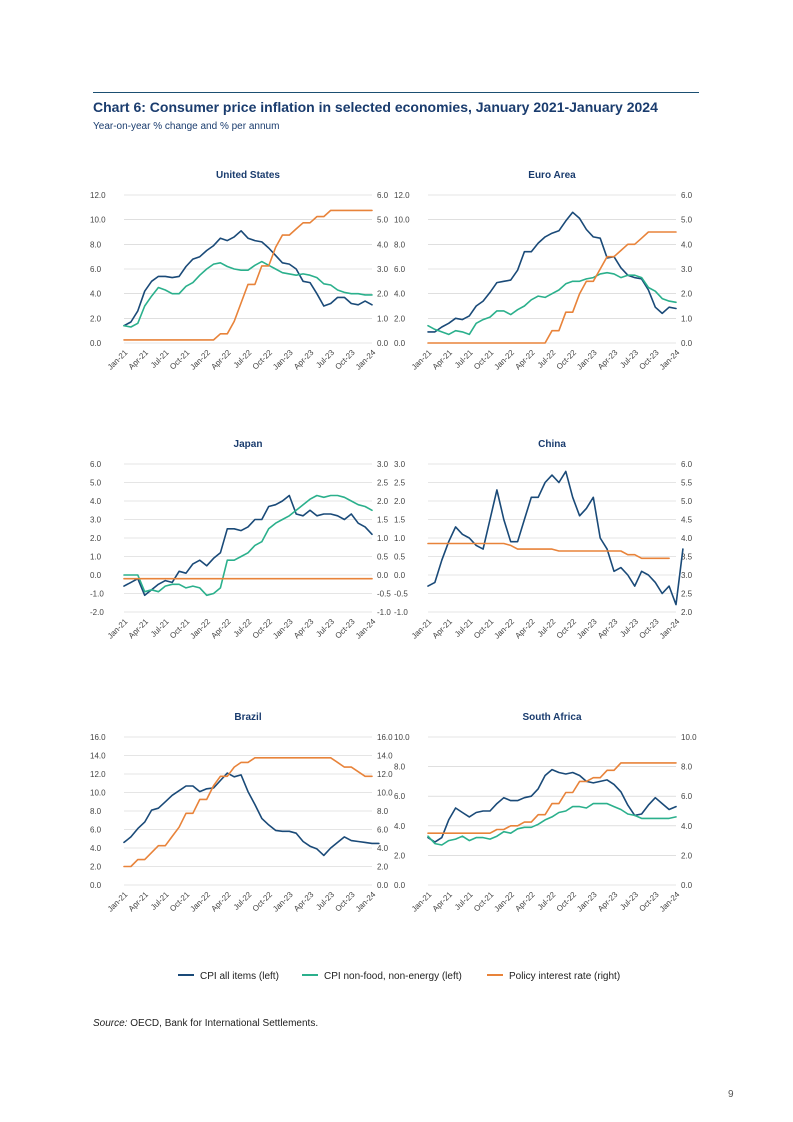  I want to click on right-axis-tick-label: 2.0, so click(383, 867).